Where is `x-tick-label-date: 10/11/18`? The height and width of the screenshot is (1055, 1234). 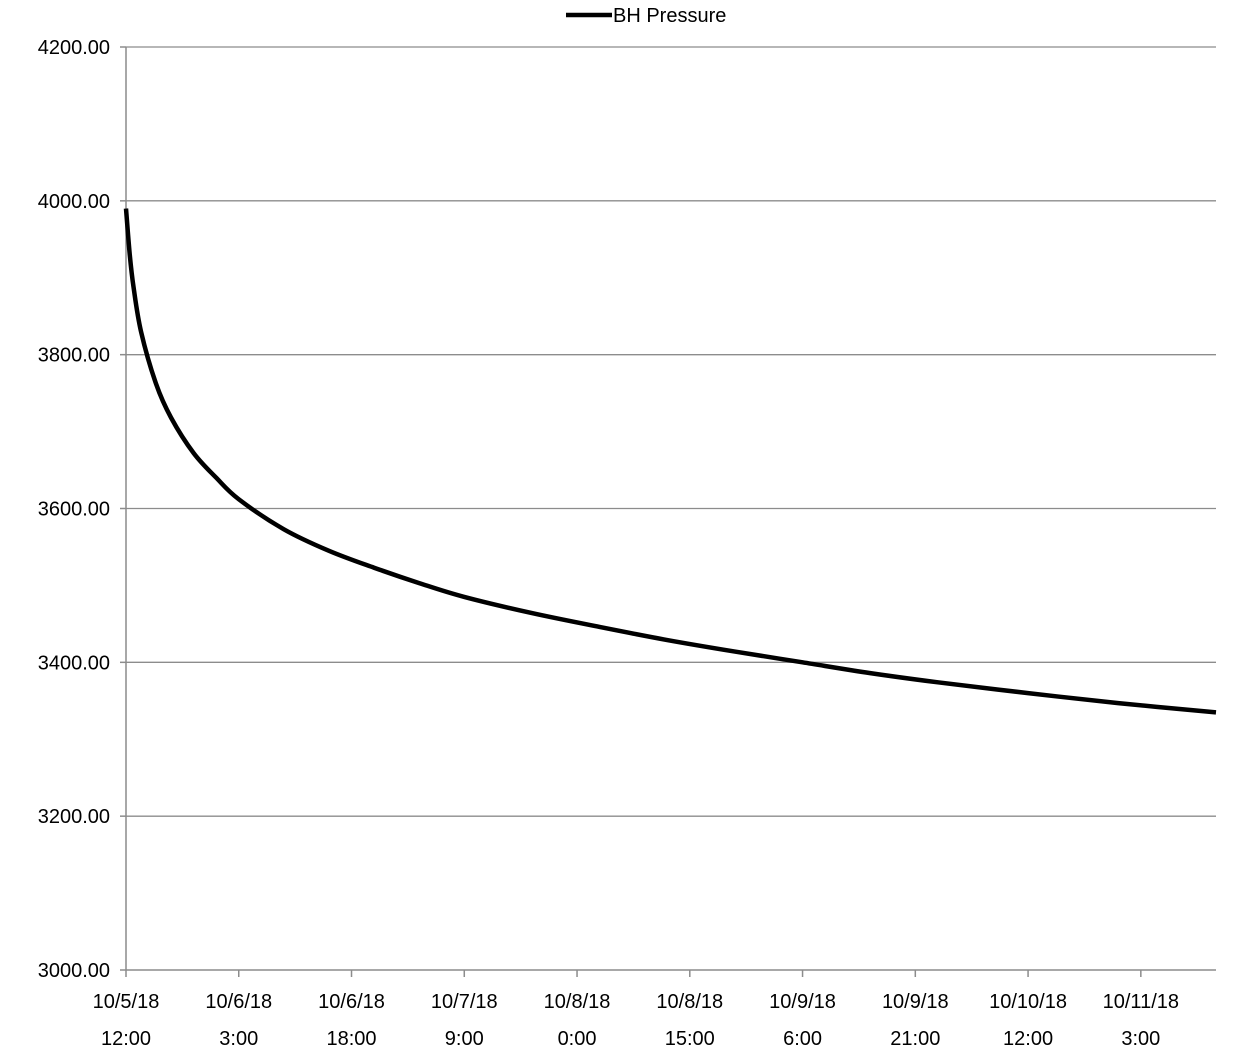
x-tick-label-date: 10/11/18 is located at coordinates (1141, 1002).